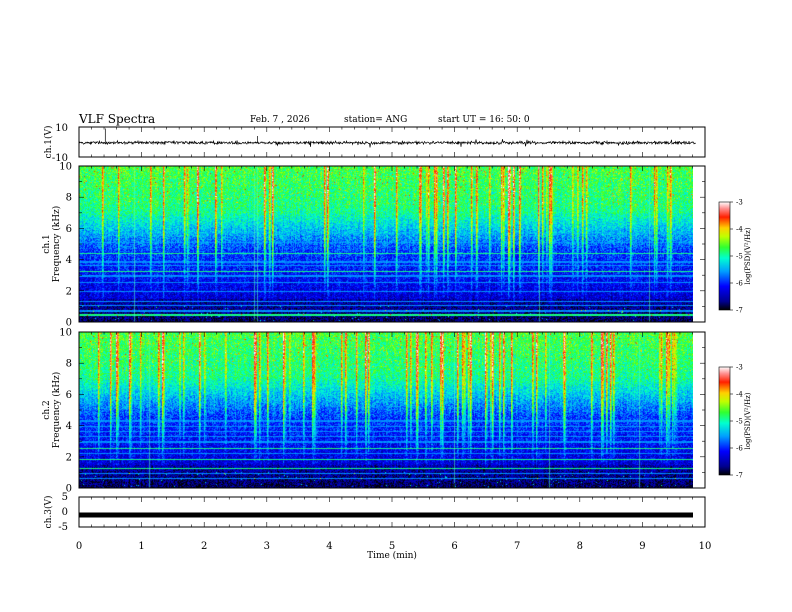  I want to click on ch1-spec-ylabel-freq: Frequency (kHz), so click(56, 244).